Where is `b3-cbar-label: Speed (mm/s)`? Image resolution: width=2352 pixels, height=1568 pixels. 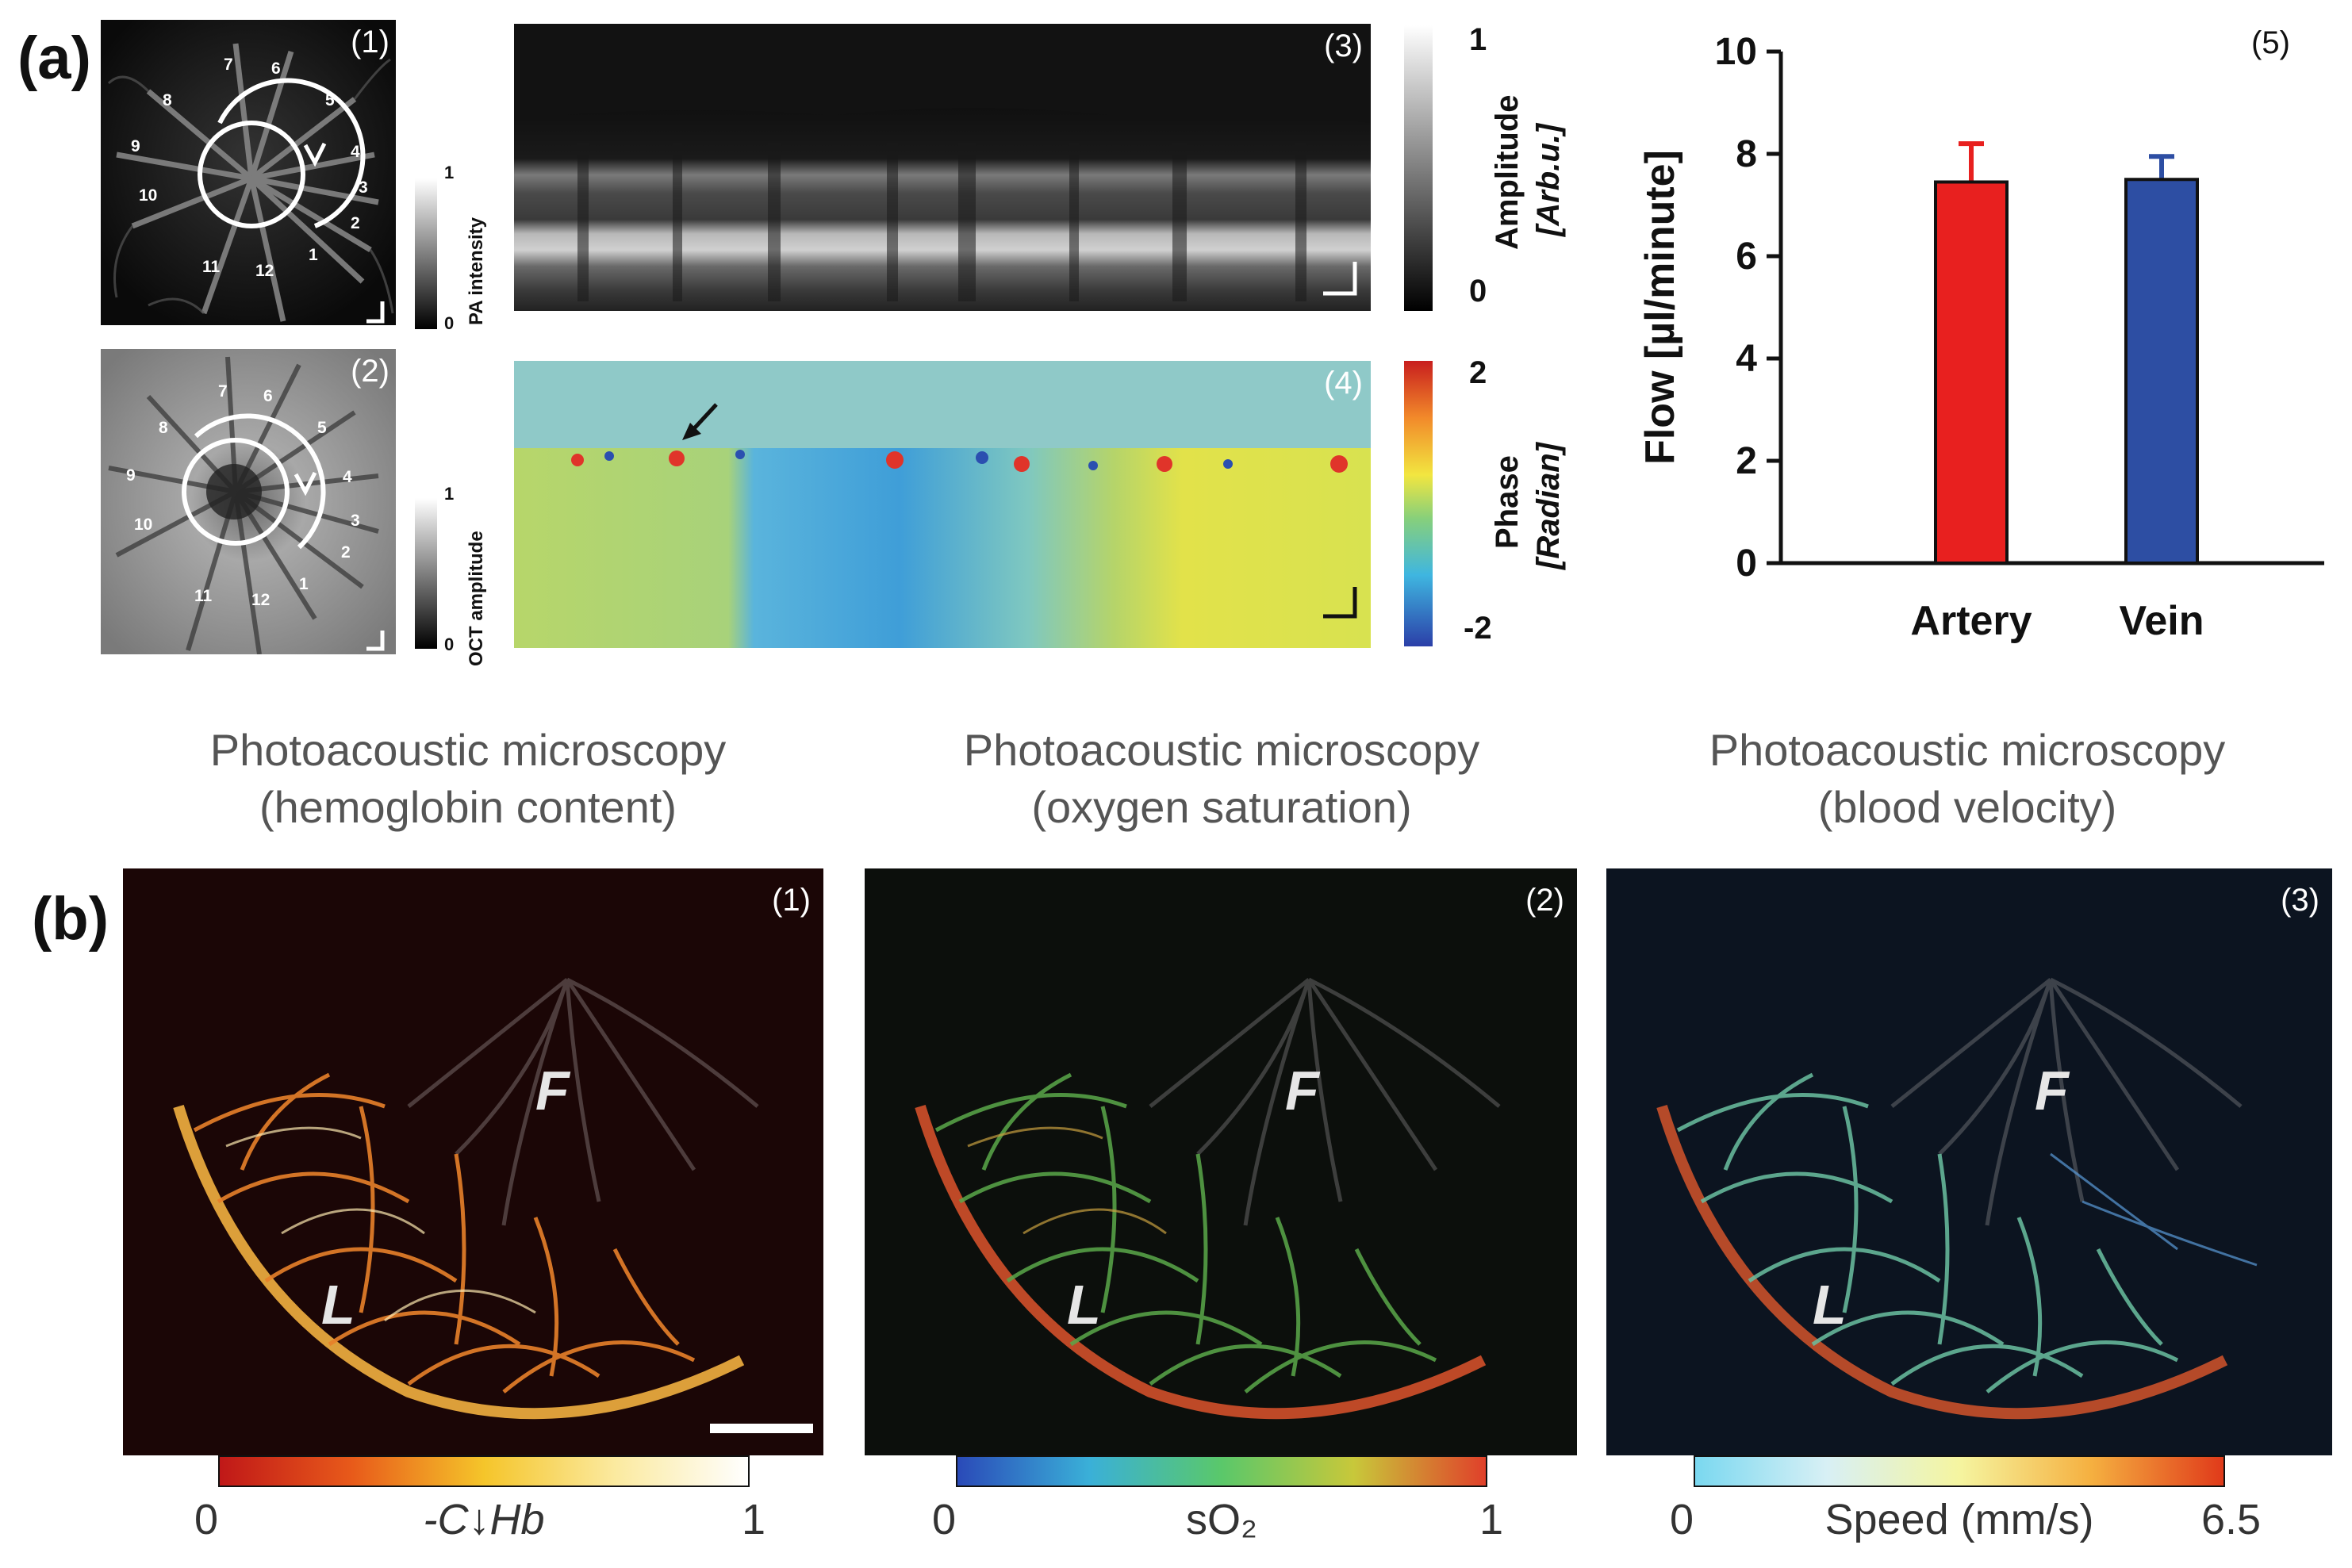 b3-cbar-label: Speed (mm/s) is located at coordinates (1959, 1519).